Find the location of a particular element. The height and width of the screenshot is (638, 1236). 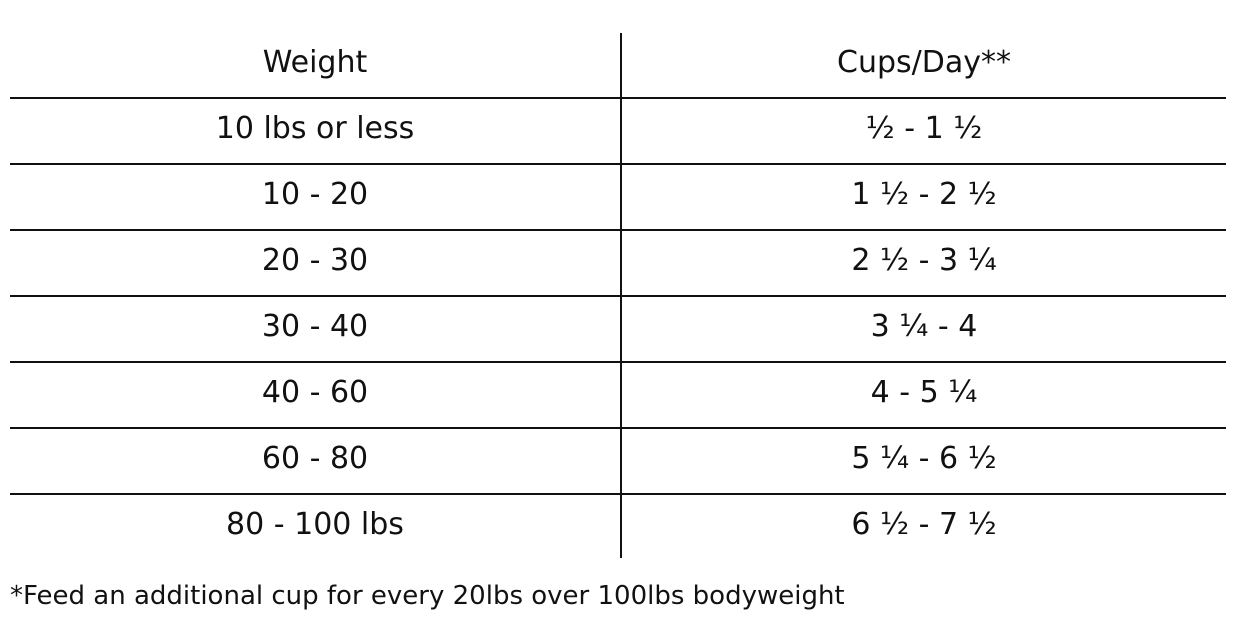

table-cell: ½ - 1 ½ is located at coordinates (924, 128).